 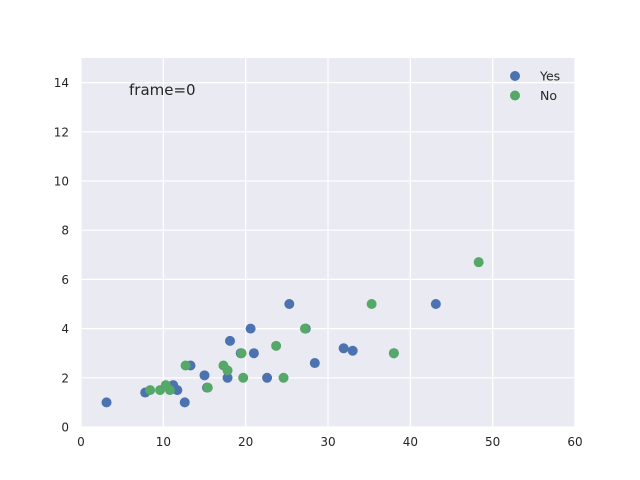 I want to click on x-axis-ticks: 0 10 20 30 40 50 60, so click(x=329, y=442).